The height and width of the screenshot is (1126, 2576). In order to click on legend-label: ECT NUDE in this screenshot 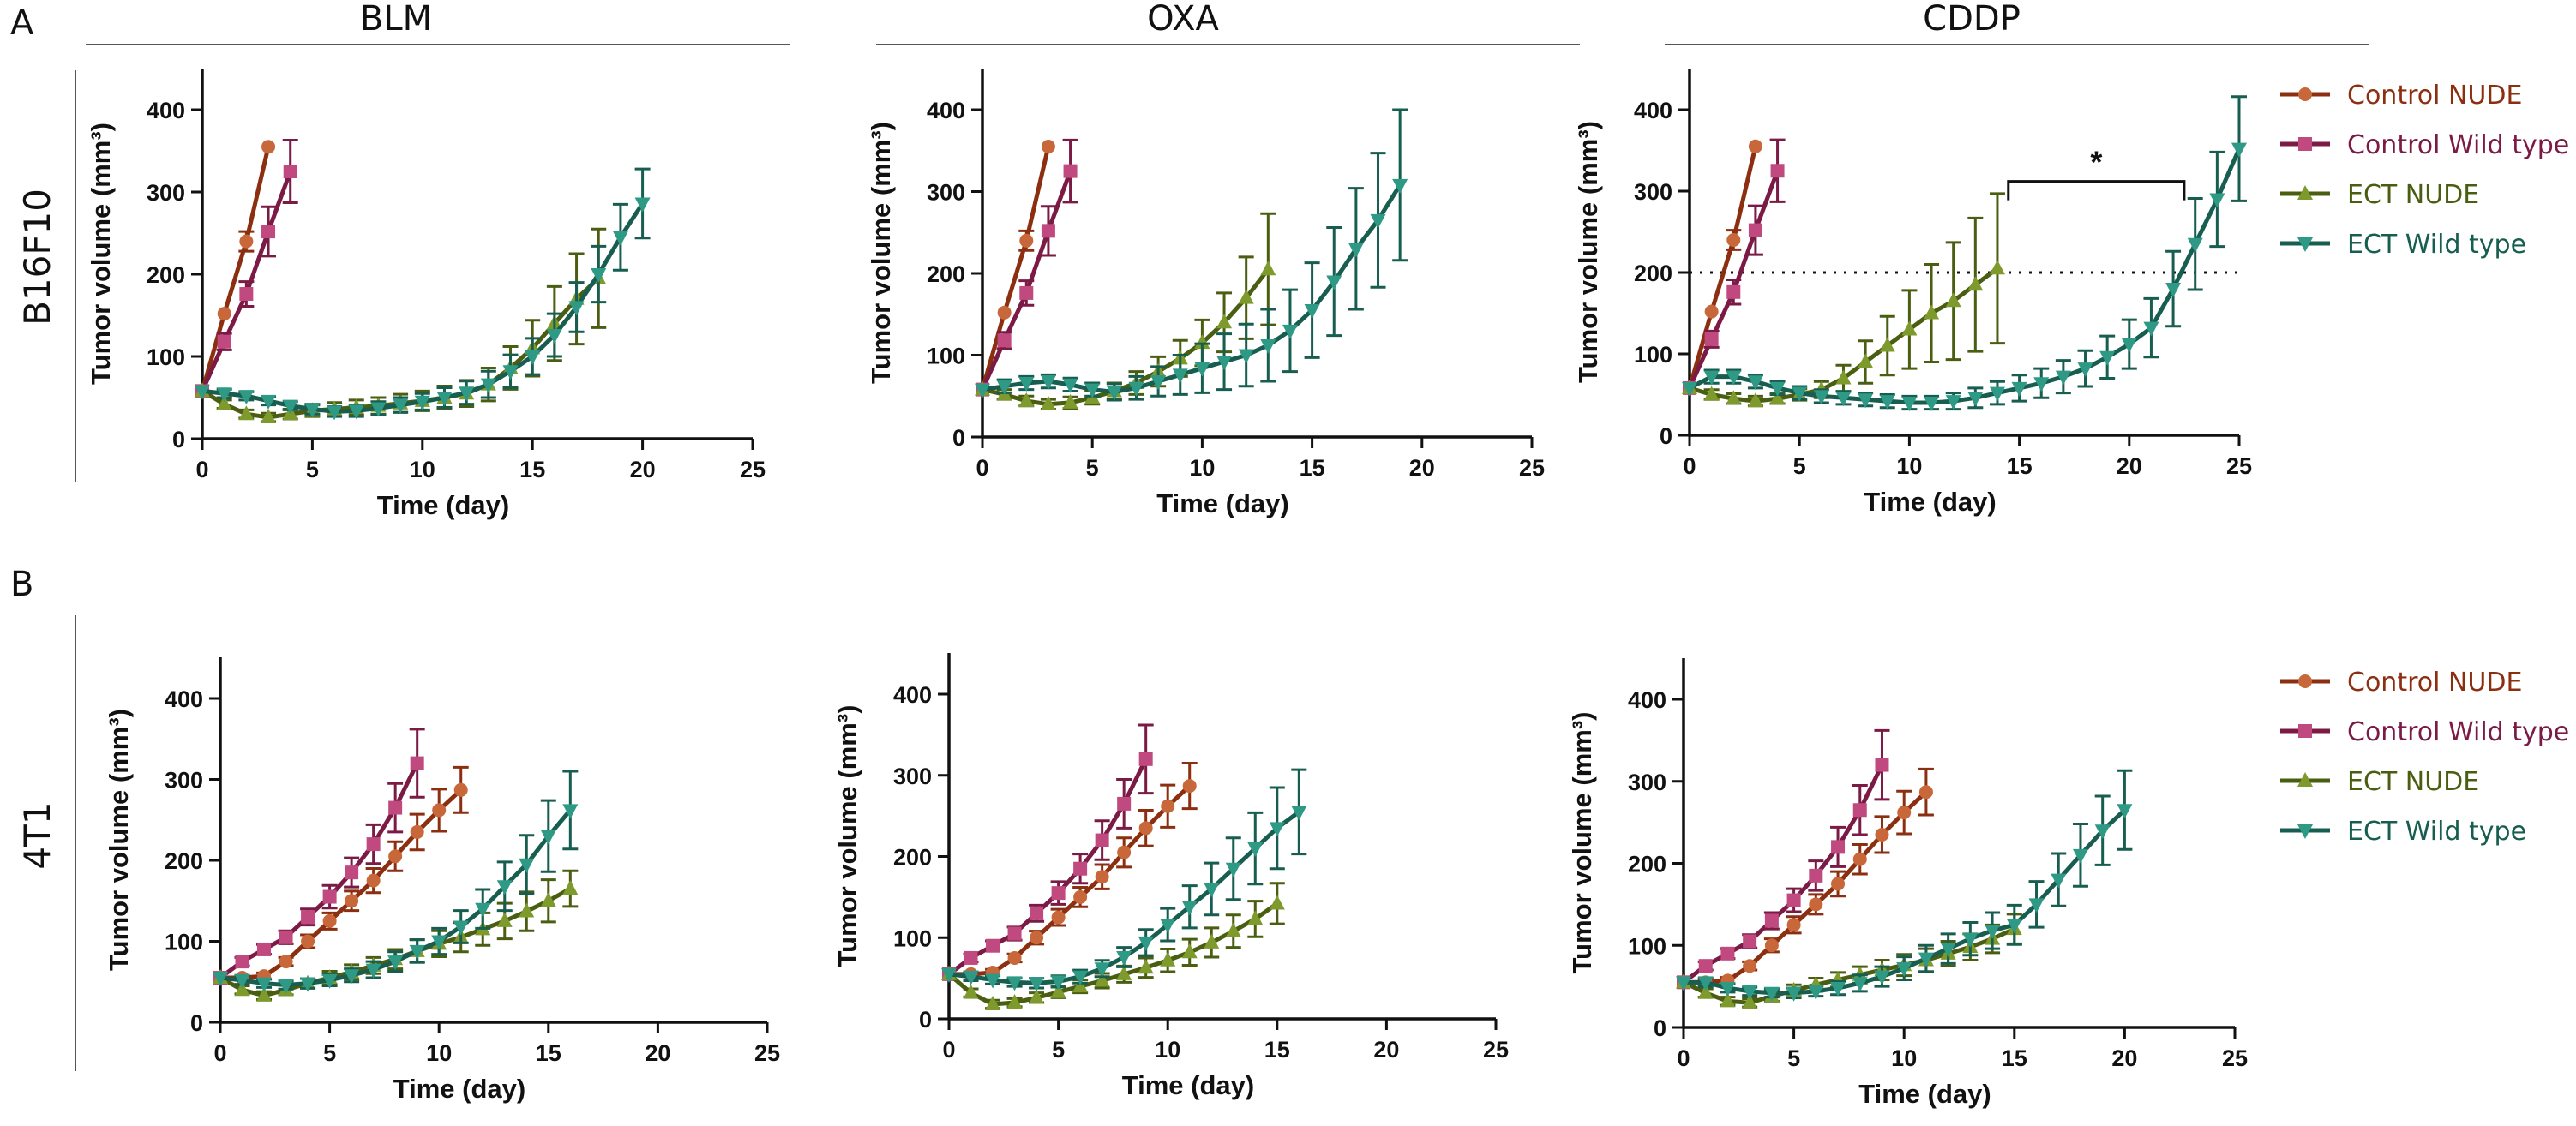, I will do `click(2413, 195)`.